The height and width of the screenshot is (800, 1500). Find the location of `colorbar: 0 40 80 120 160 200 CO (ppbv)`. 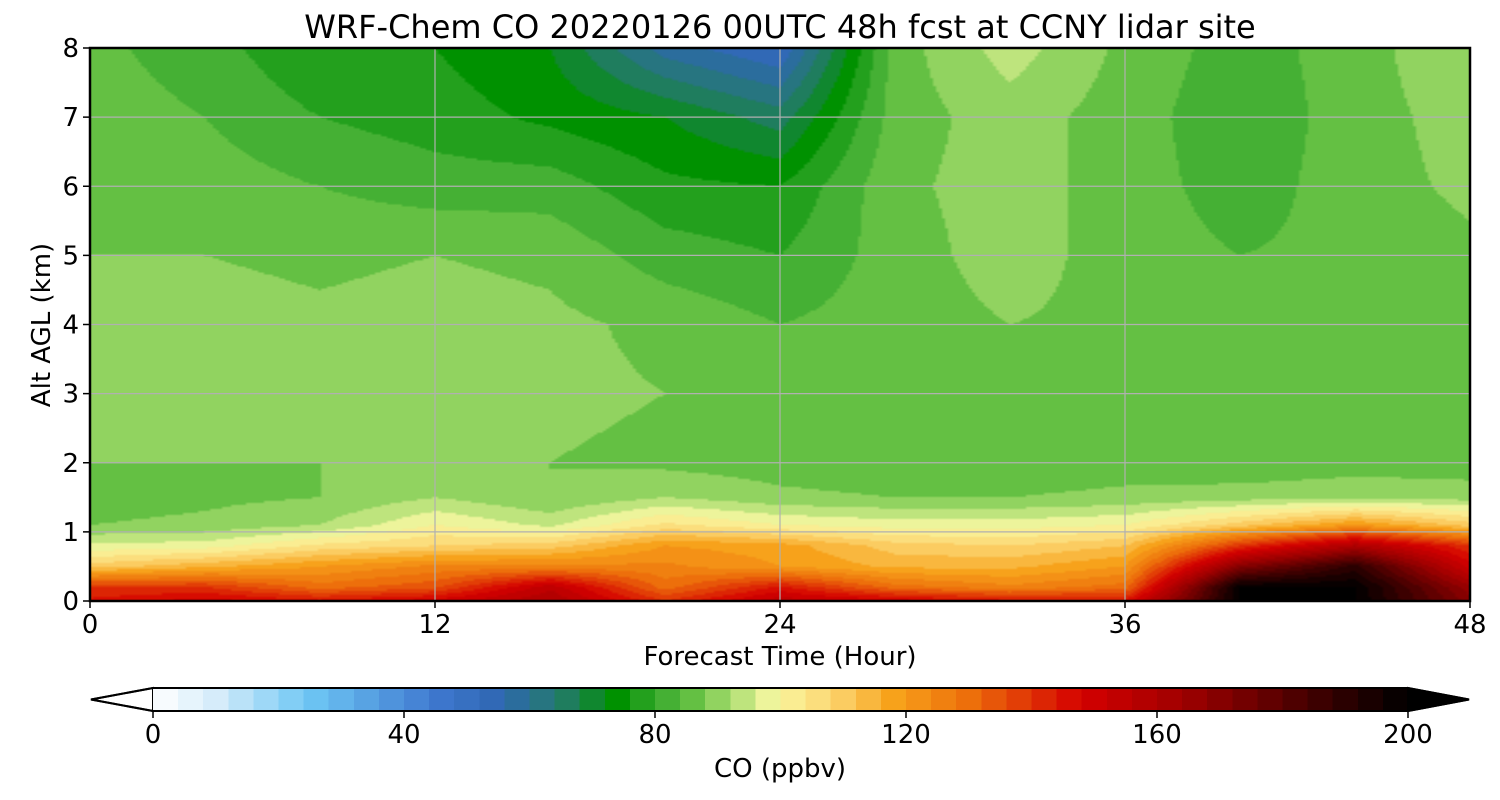

colorbar: 0 40 80 120 160 200 CO (ppbv) is located at coordinates (780, 735).